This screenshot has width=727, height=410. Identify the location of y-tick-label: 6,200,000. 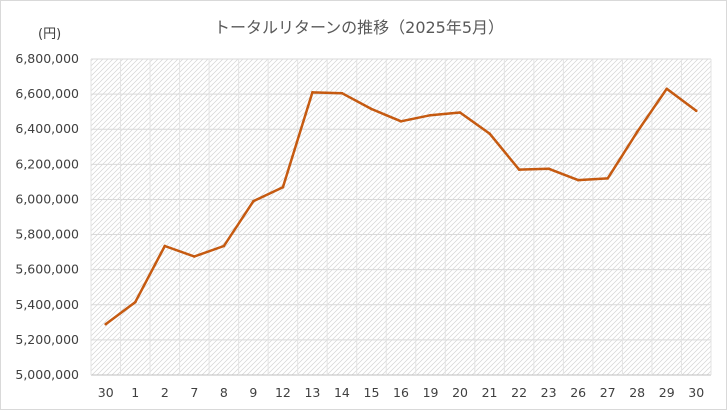
(47, 163).